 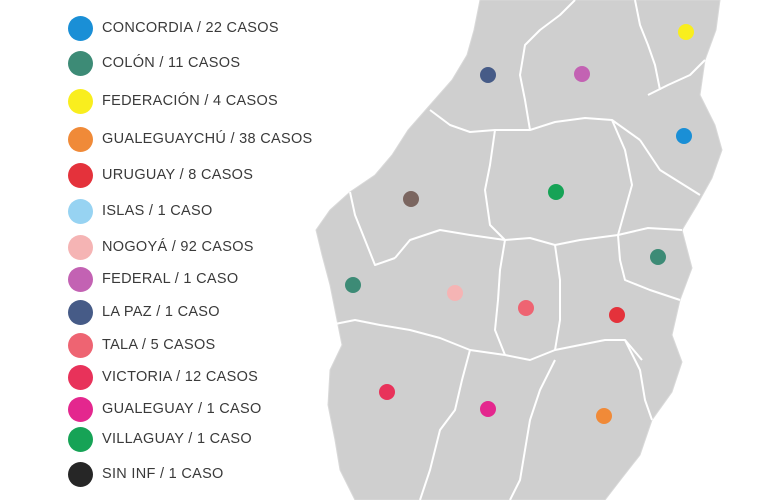 What do you see at coordinates (557, 297) in the screenshot?
I see `border-tala-east` at bounding box center [557, 297].